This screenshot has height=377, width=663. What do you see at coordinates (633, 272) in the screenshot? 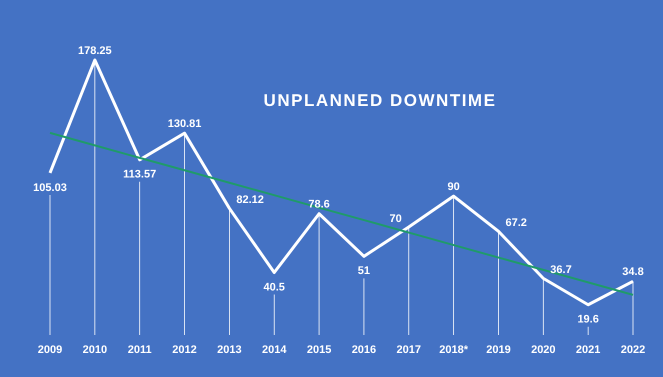
I see `data-label: 34.8` at bounding box center [633, 272].